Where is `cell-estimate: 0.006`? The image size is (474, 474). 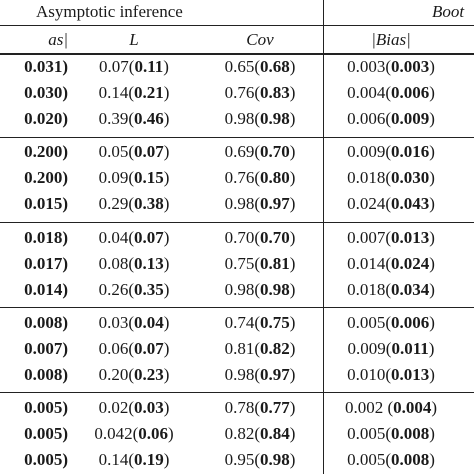 cell-estimate: 0.006 is located at coordinates (366, 118).